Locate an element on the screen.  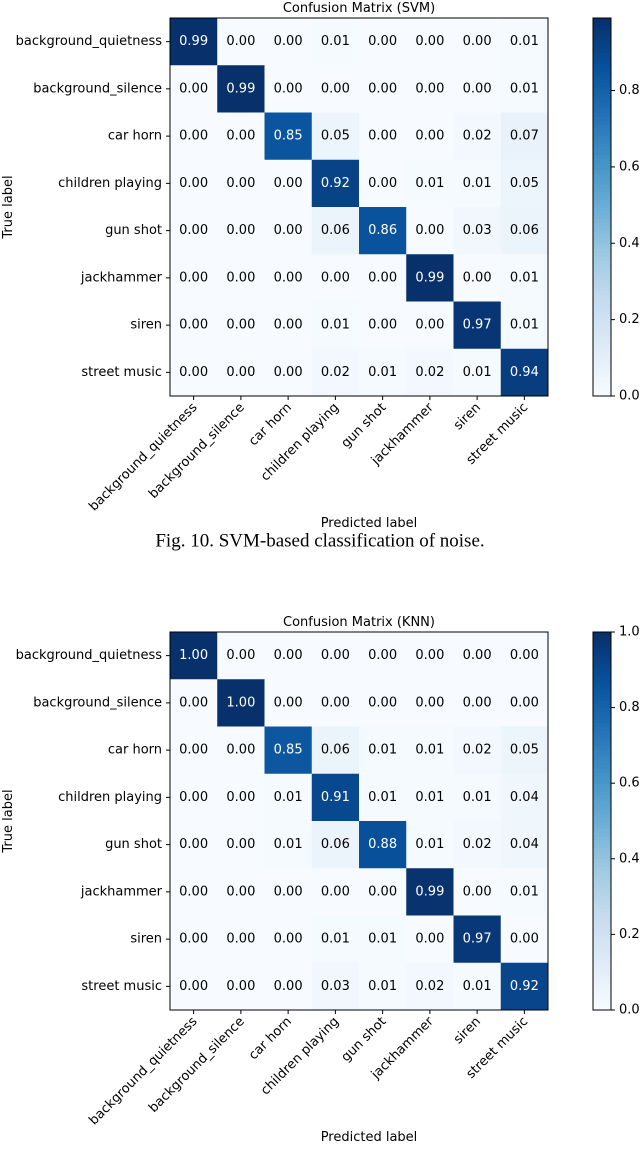
colorbar-frame is located at coordinates (602, 207).